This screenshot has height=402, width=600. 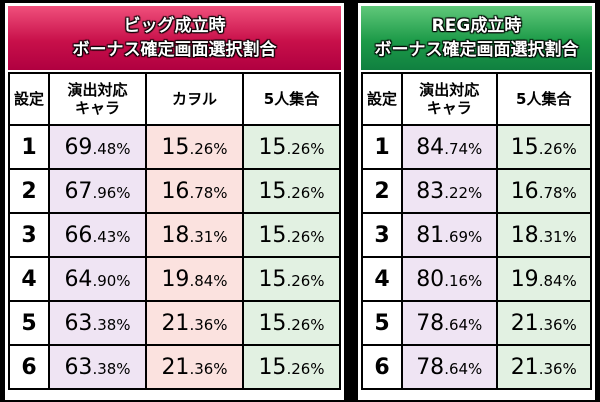 What do you see at coordinates (449, 191) in the screenshot?
I see `rate-cell: 83.22%` at bounding box center [449, 191].